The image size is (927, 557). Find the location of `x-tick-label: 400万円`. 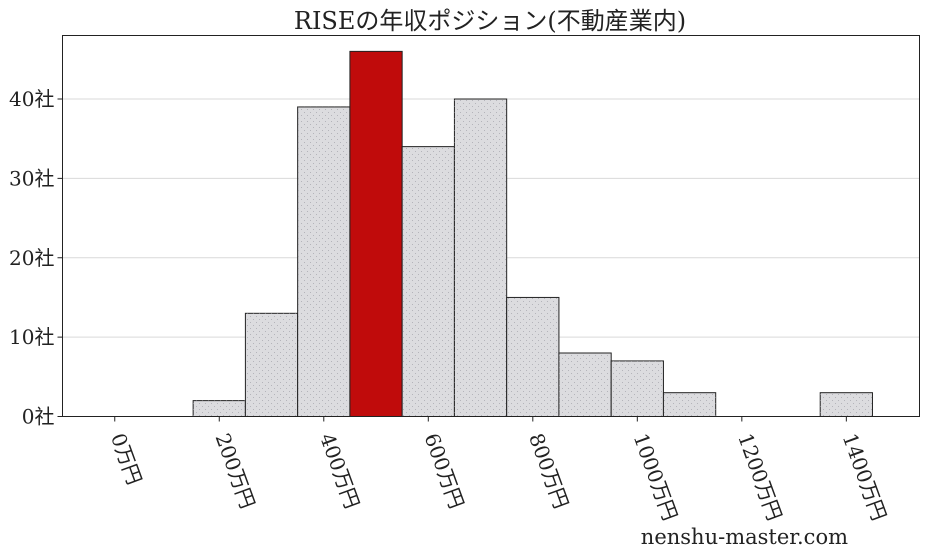

x-tick-label: 400万円 is located at coordinates (339, 471).